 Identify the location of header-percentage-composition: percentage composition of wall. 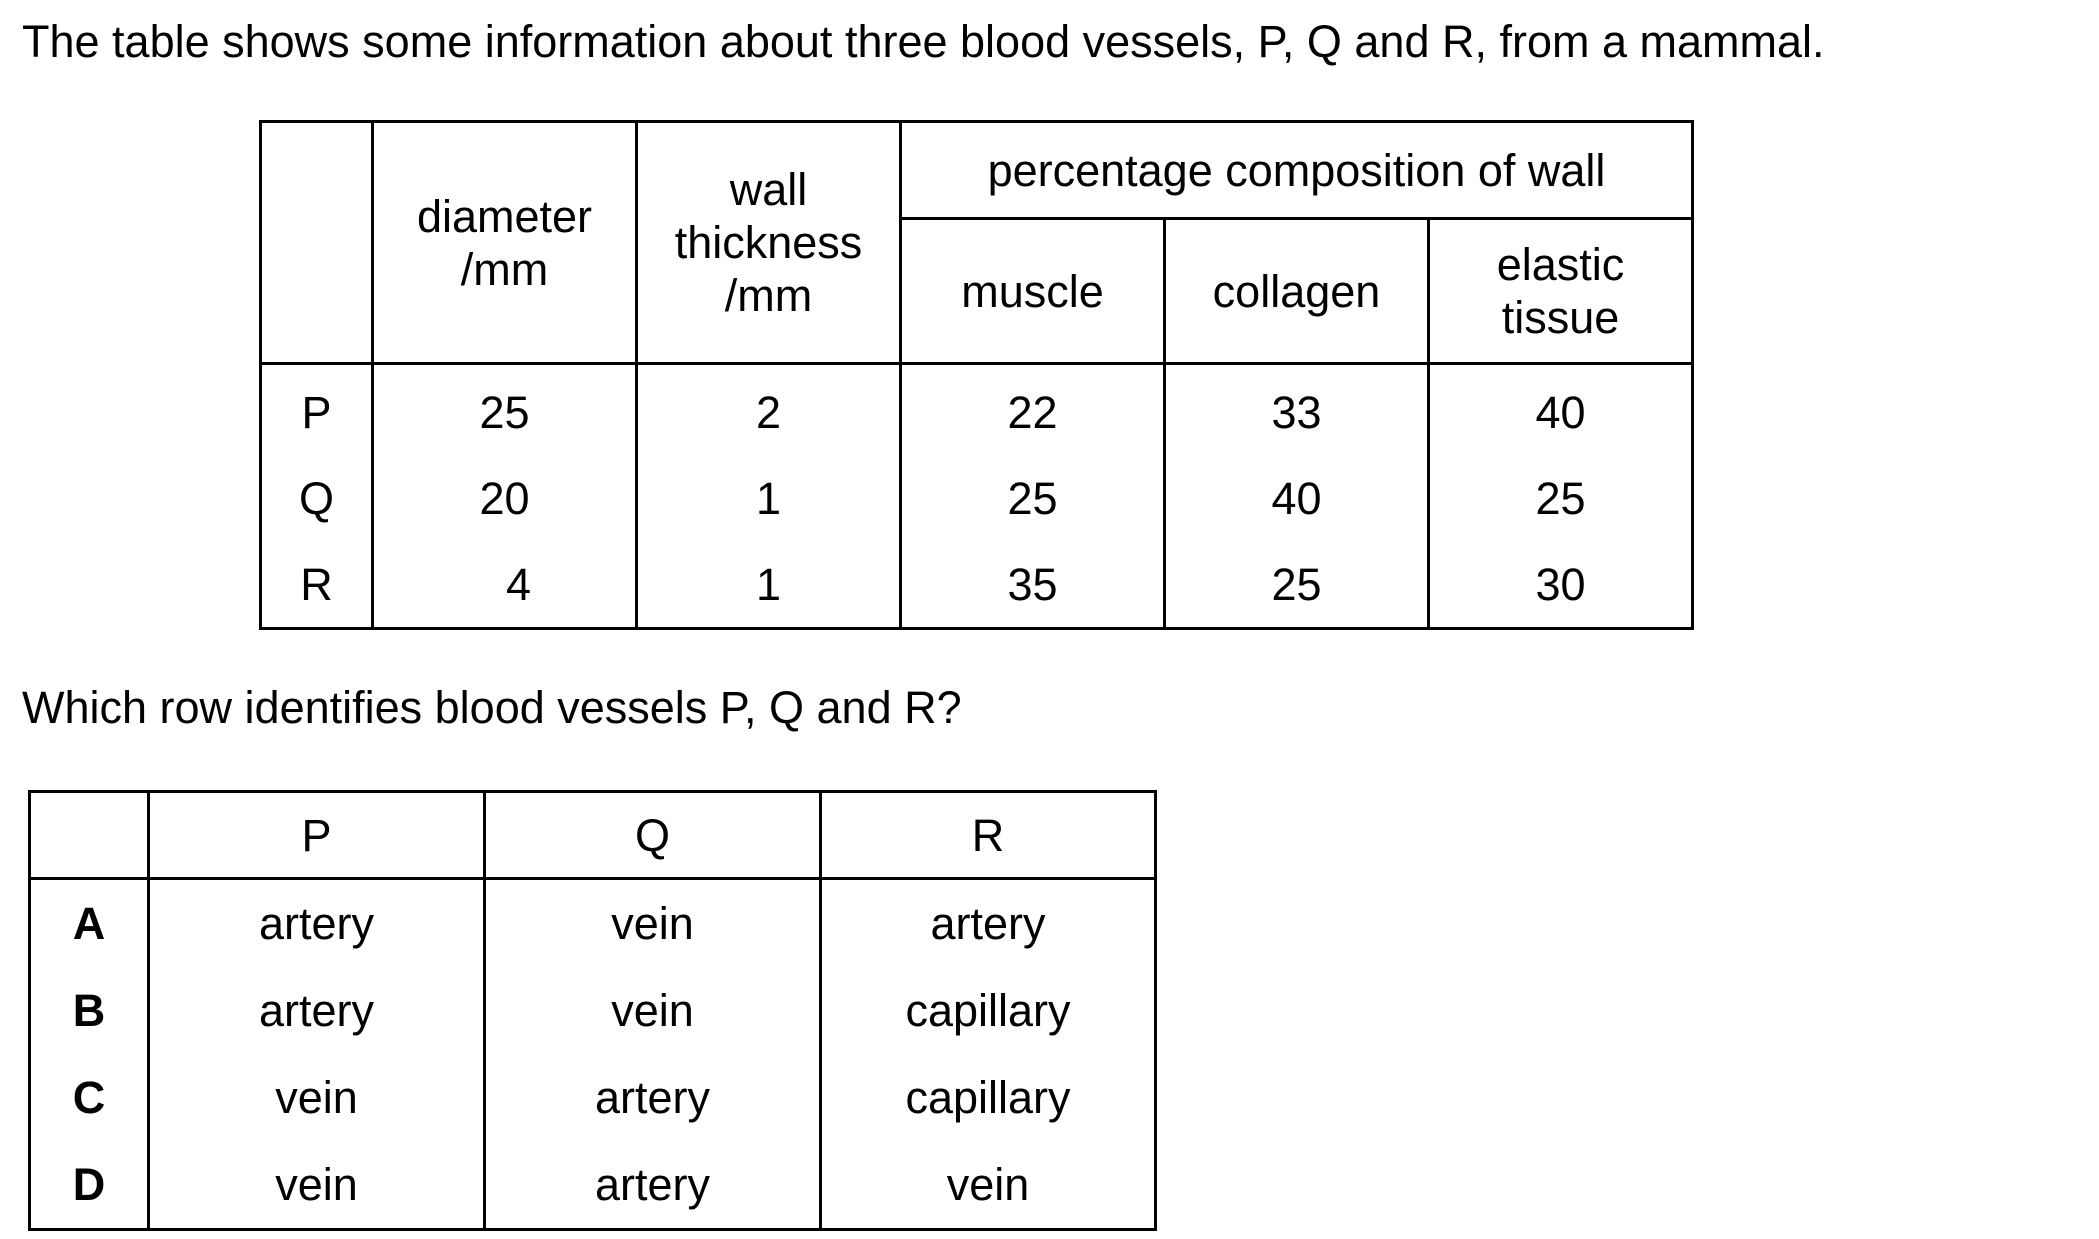
(1296, 170).